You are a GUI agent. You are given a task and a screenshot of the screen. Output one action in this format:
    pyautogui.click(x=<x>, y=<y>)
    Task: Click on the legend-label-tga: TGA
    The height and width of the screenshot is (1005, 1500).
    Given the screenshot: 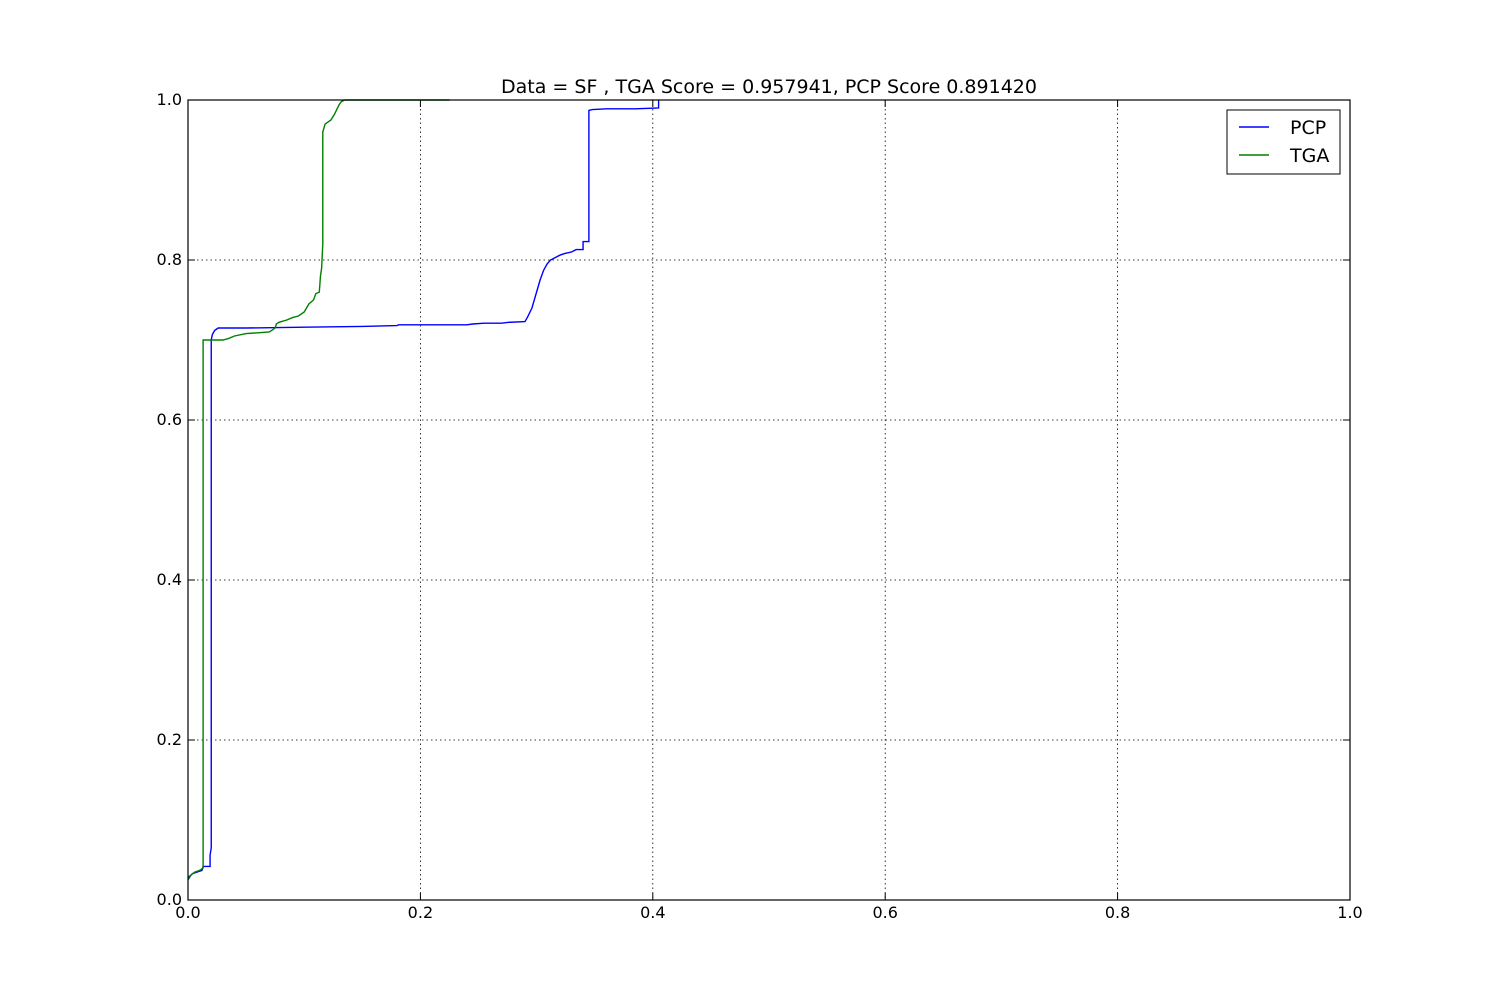 What is the action you would take?
    pyautogui.click(x=1309, y=156)
    